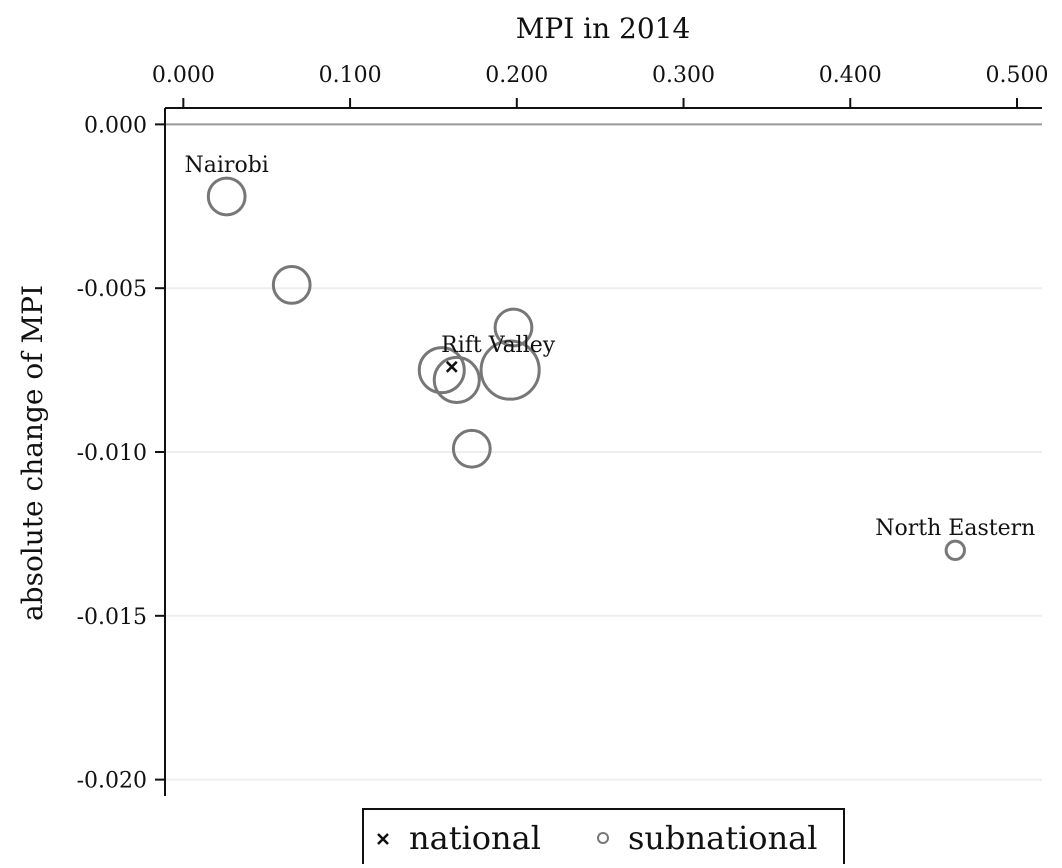  I want to click on y-axis-title: absolute change of MPI, so click(32, 453).